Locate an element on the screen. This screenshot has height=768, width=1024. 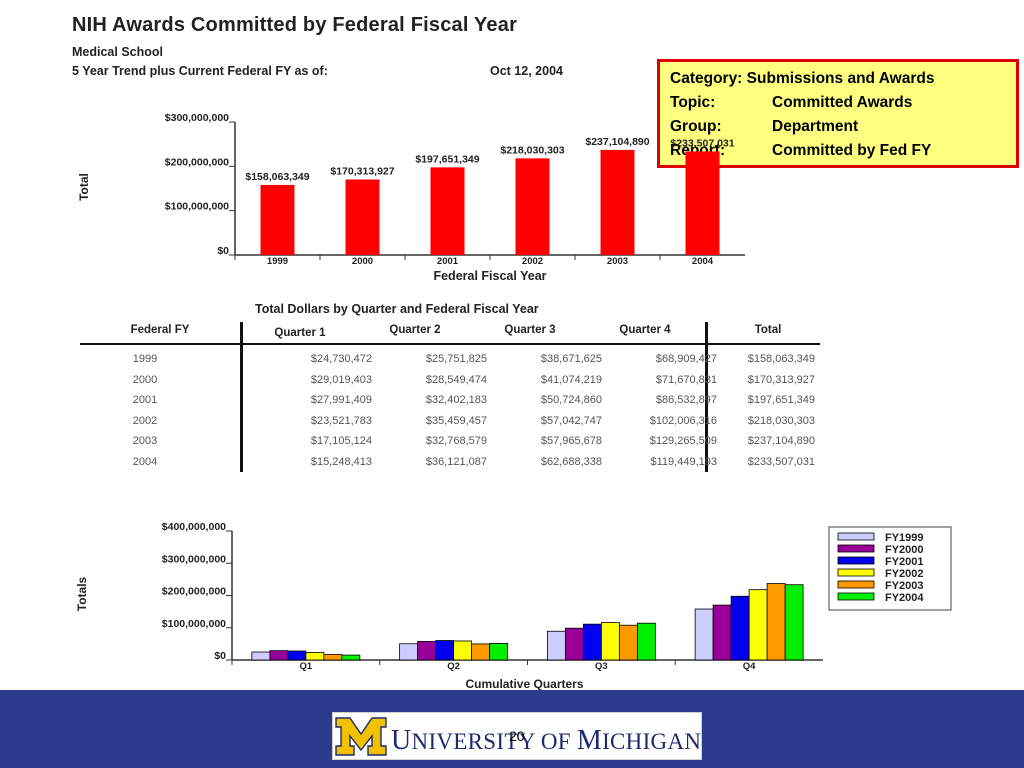
table-cell: 2003 is located at coordinates (145, 441).